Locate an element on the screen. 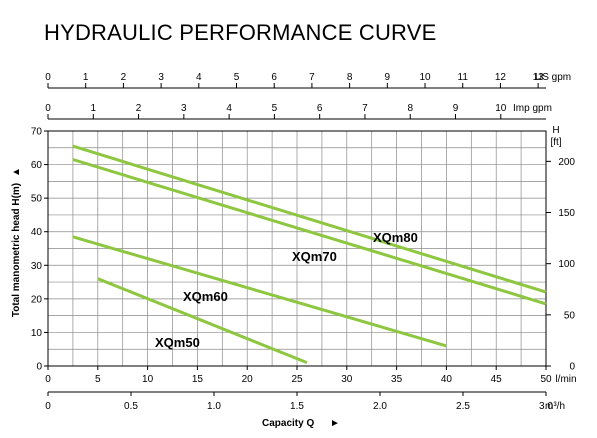 Image resolution: width=597 pixels, height=438 pixels. right-axis-unit-ft: [ft] is located at coordinates (555, 142).